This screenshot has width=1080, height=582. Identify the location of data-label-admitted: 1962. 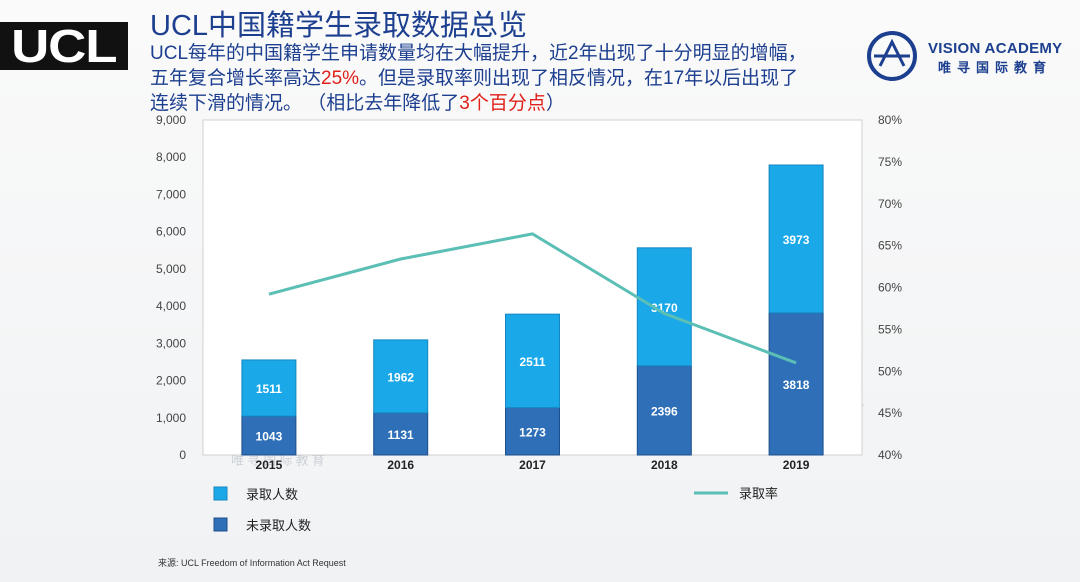
(400, 377).